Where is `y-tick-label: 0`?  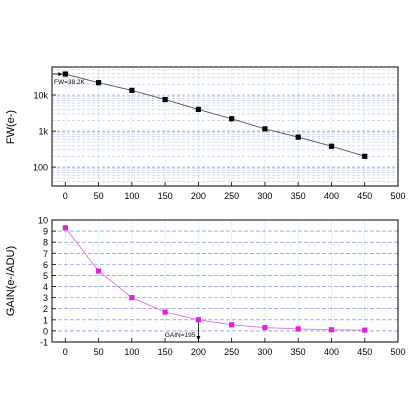 y-tick-label: 0 is located at coordinates (45, 331).